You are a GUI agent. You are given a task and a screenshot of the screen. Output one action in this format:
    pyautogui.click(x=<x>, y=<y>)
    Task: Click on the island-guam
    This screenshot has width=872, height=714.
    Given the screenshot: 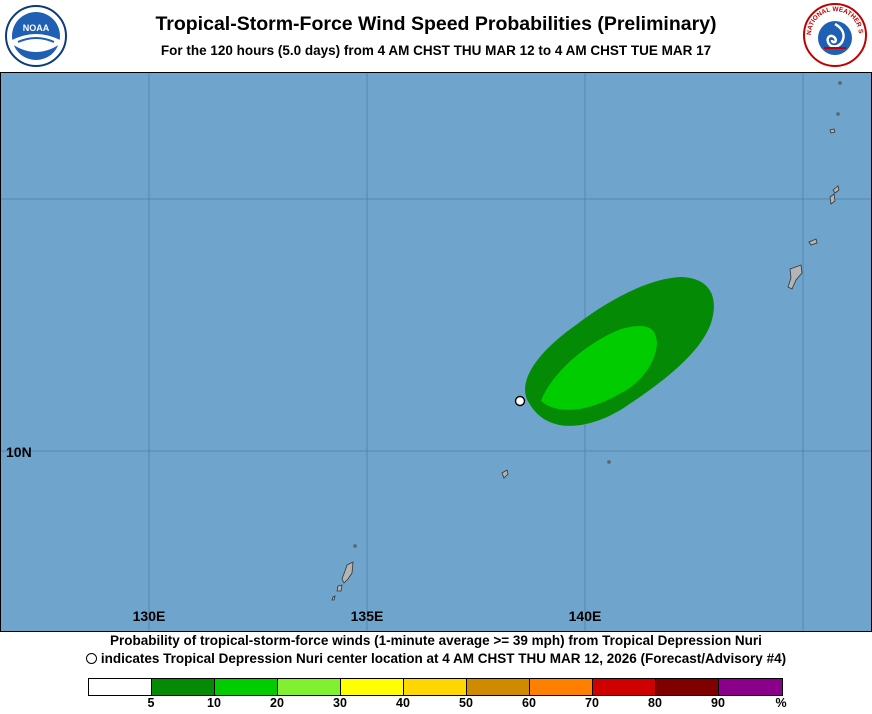 What is the action you would take?
    pyautogui.click(x=795, y=277)
    